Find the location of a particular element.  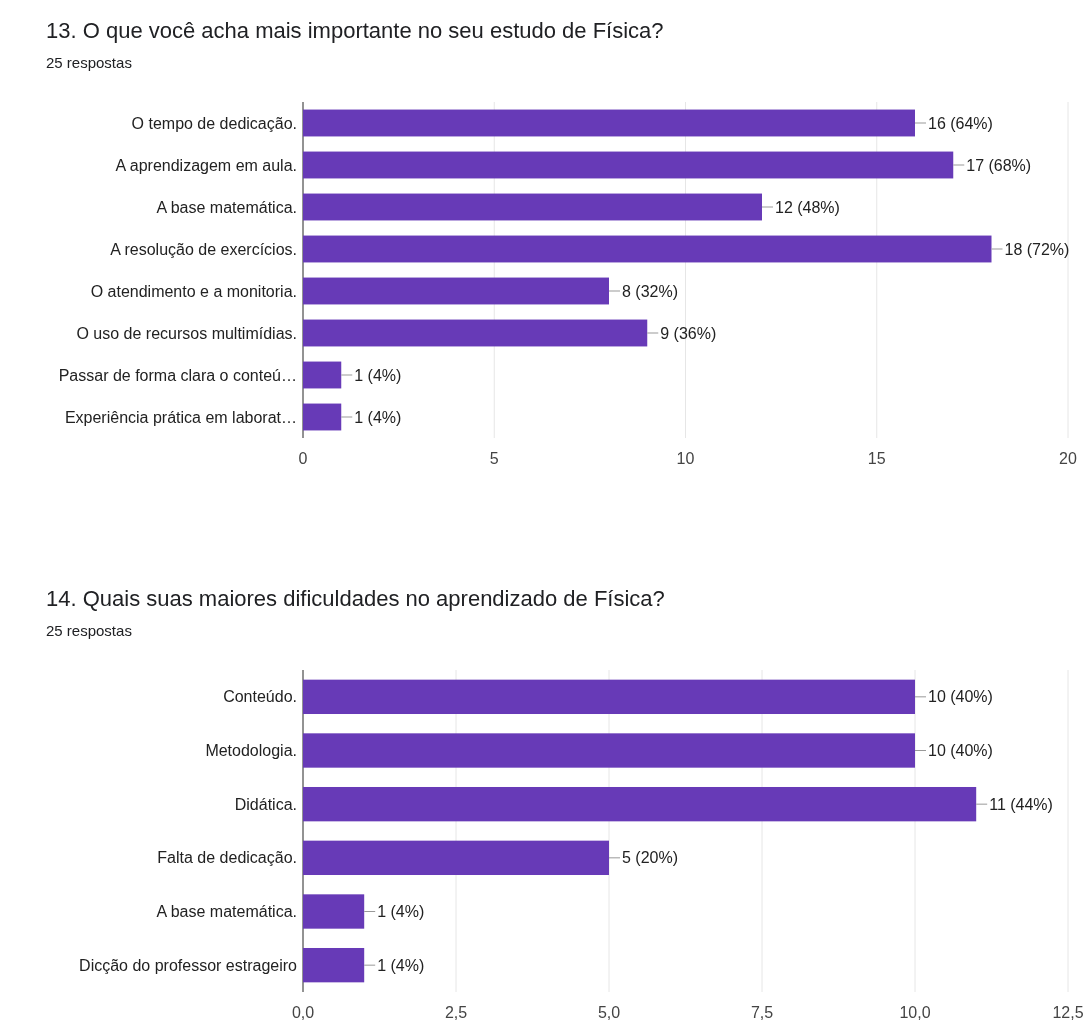

data-label: 16 (64%) is located at coordinates (960, 123).